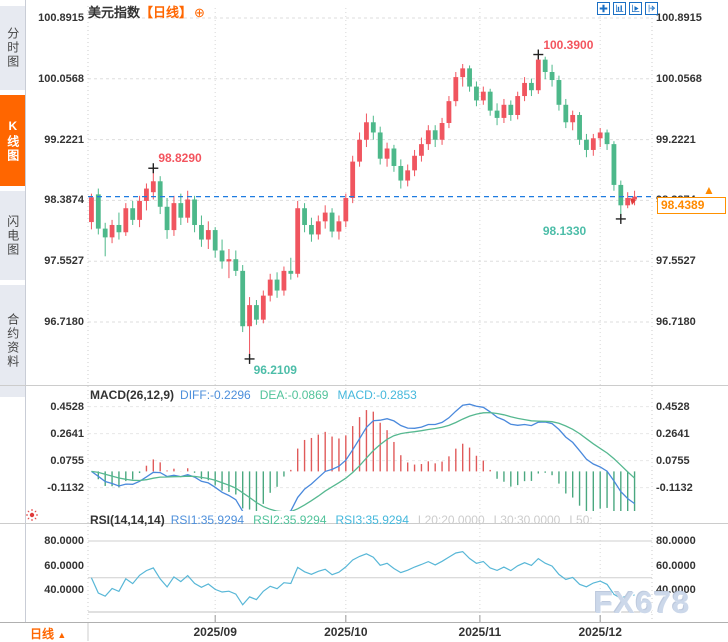 This screenshot has height=642, width=728. What do you see at coordinates (581, 520) in the screenshot?
I see `indicator-value: L50:` at bounding box center [581, 520].